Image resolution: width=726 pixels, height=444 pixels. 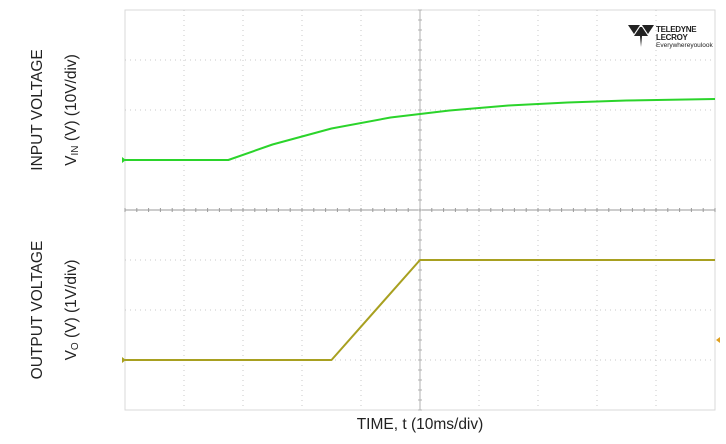 I want to click on teledyne-logo-icon, so click(x=641, y=36).